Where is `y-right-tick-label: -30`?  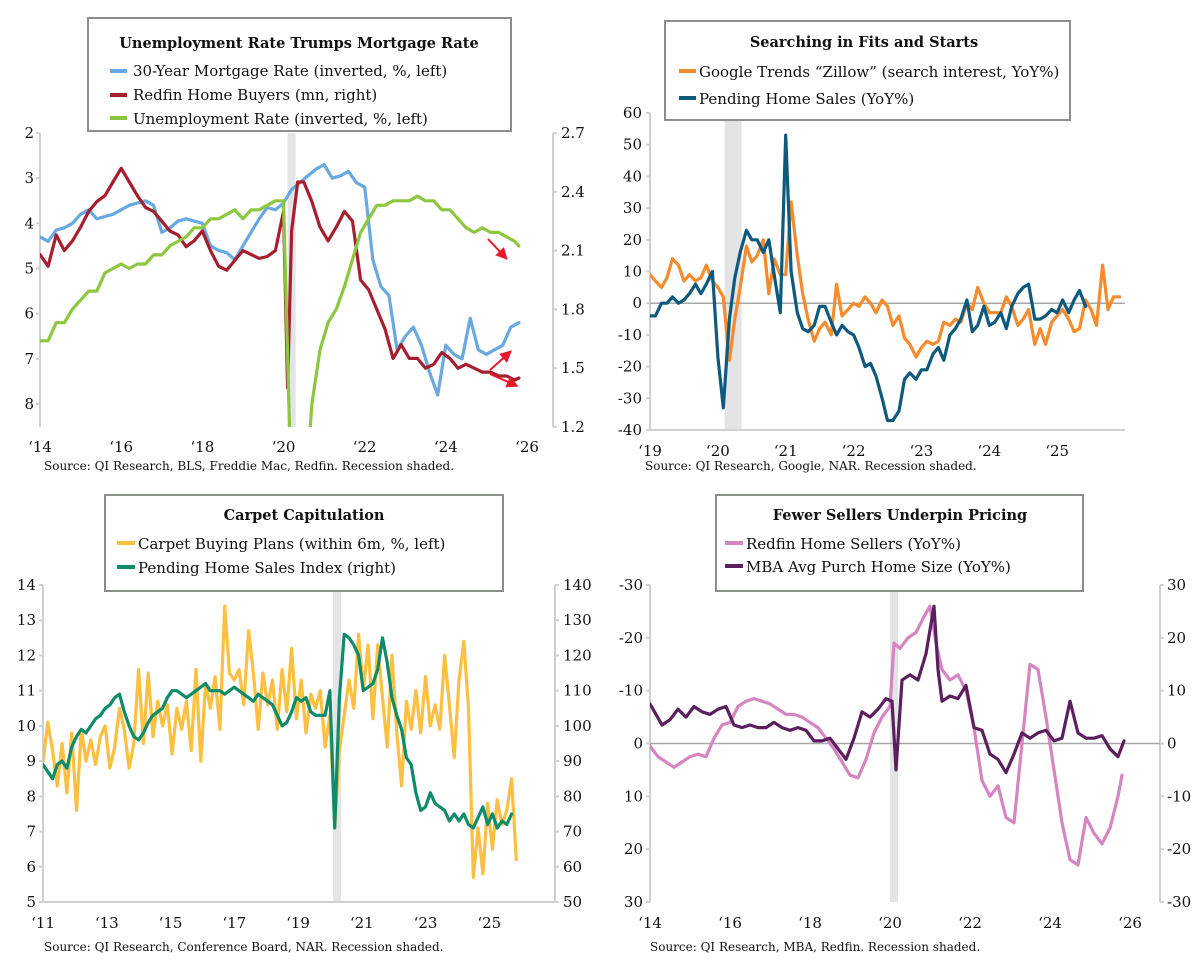
y-right-tick-label: -30 is located at coordinates (1179, 902).